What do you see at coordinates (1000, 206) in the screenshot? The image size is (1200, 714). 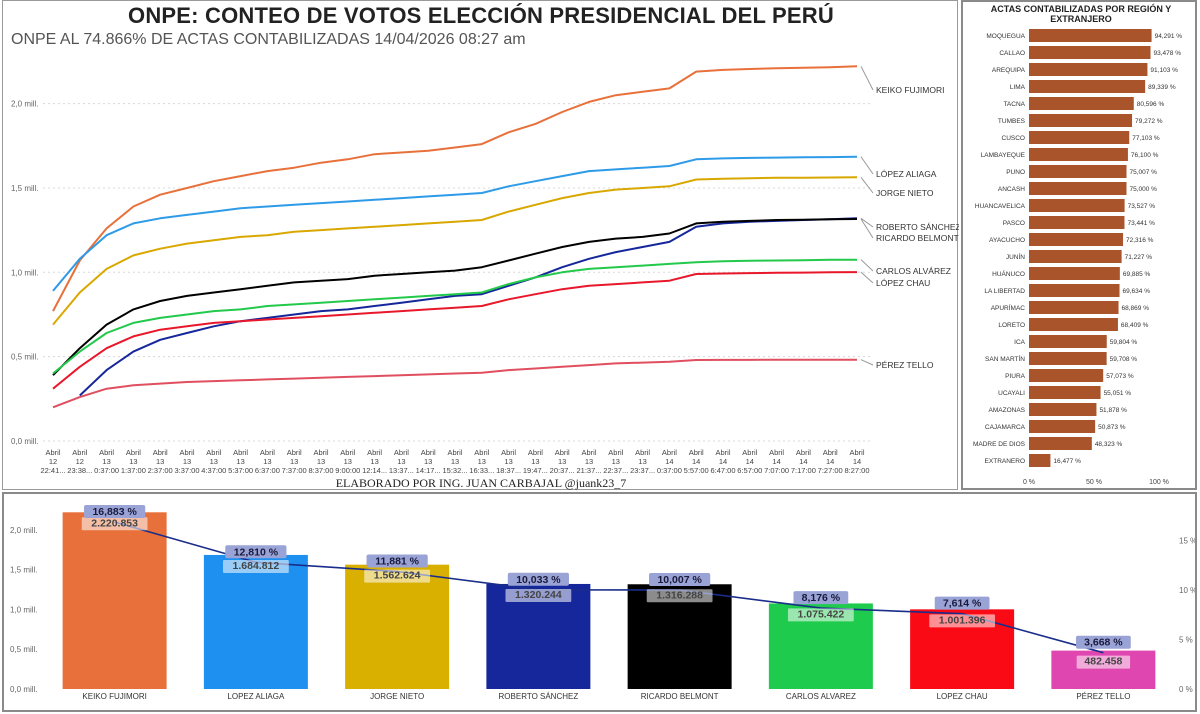 I see `region-label: HUANCAVELICA` at bounding box center [1000, 206].